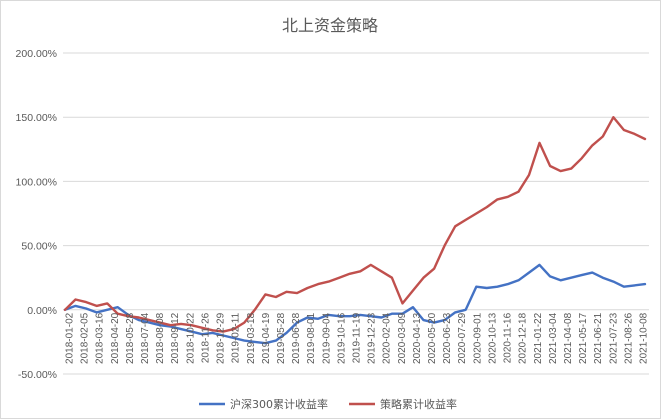 This screenshot has width=661, height=419. Describe the element at coordinates (477, 338) in the screenshot. I see `x-tick-label: 2020-09-01` at that location.